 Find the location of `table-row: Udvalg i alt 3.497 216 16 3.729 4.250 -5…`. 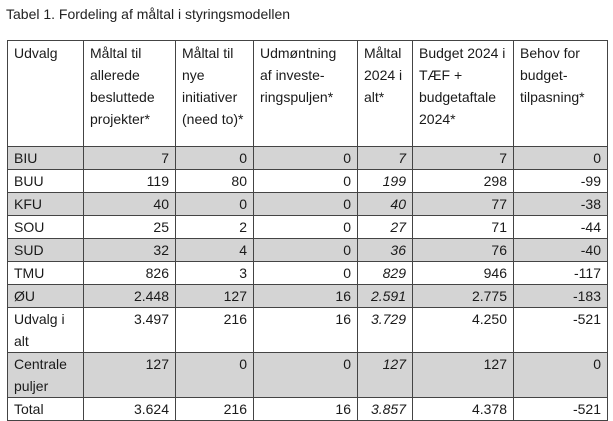

table-row: Udvalg i alt 3.497 216 16 3.729 4.250 -5… is located at coordinates (307, 330).